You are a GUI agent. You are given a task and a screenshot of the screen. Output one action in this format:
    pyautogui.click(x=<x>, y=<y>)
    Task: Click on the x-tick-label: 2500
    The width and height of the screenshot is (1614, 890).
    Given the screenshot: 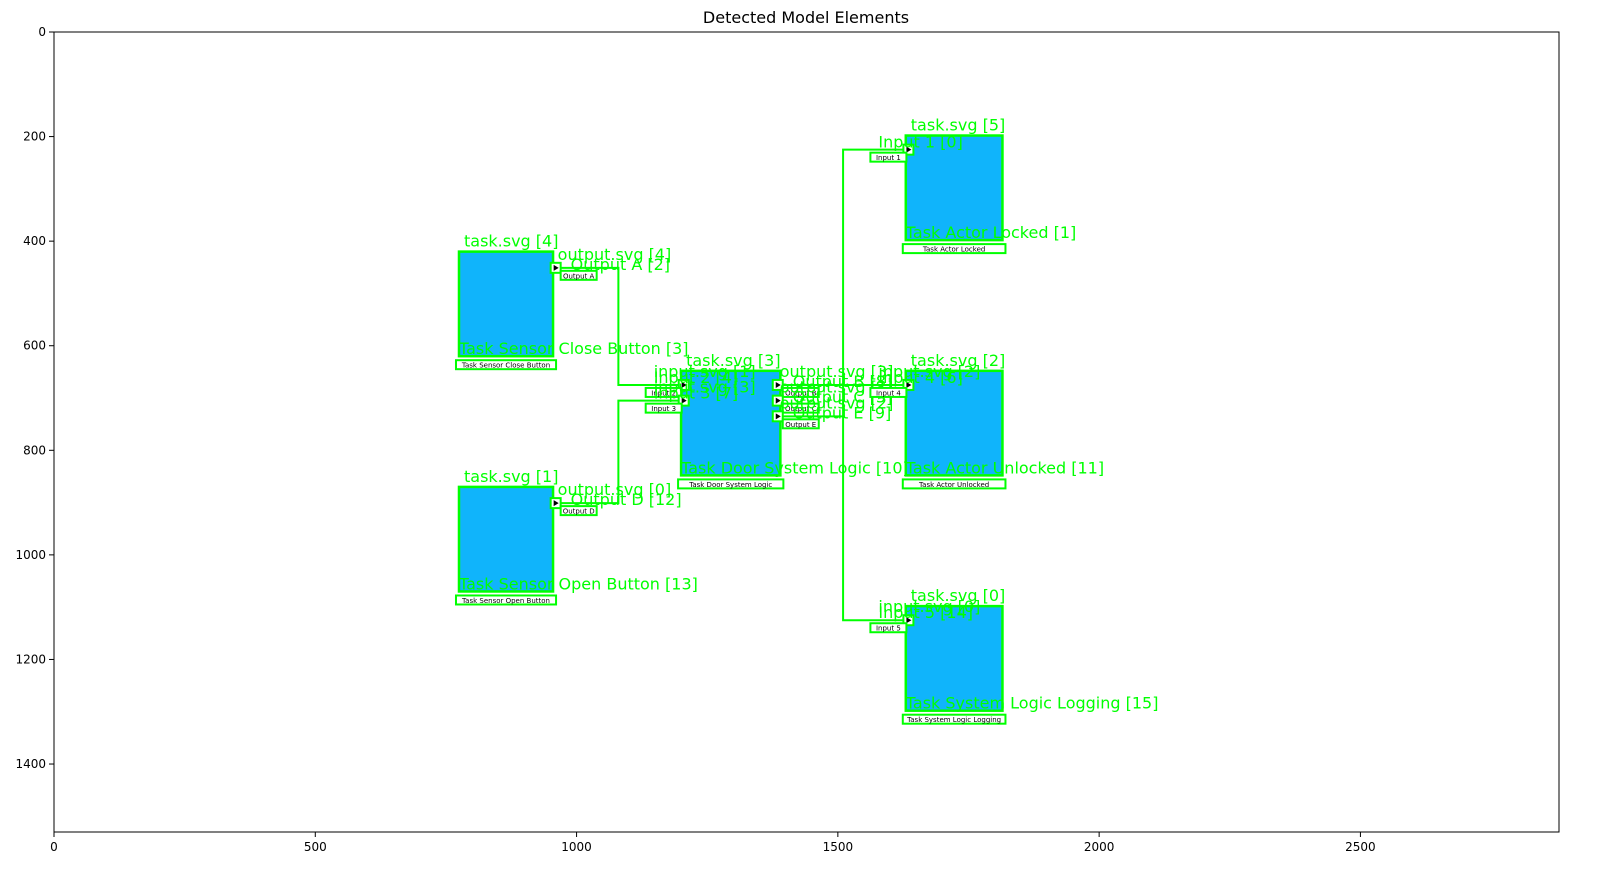 What is the action you would take?
    pyautogui.click(x=1360, y=847)
    